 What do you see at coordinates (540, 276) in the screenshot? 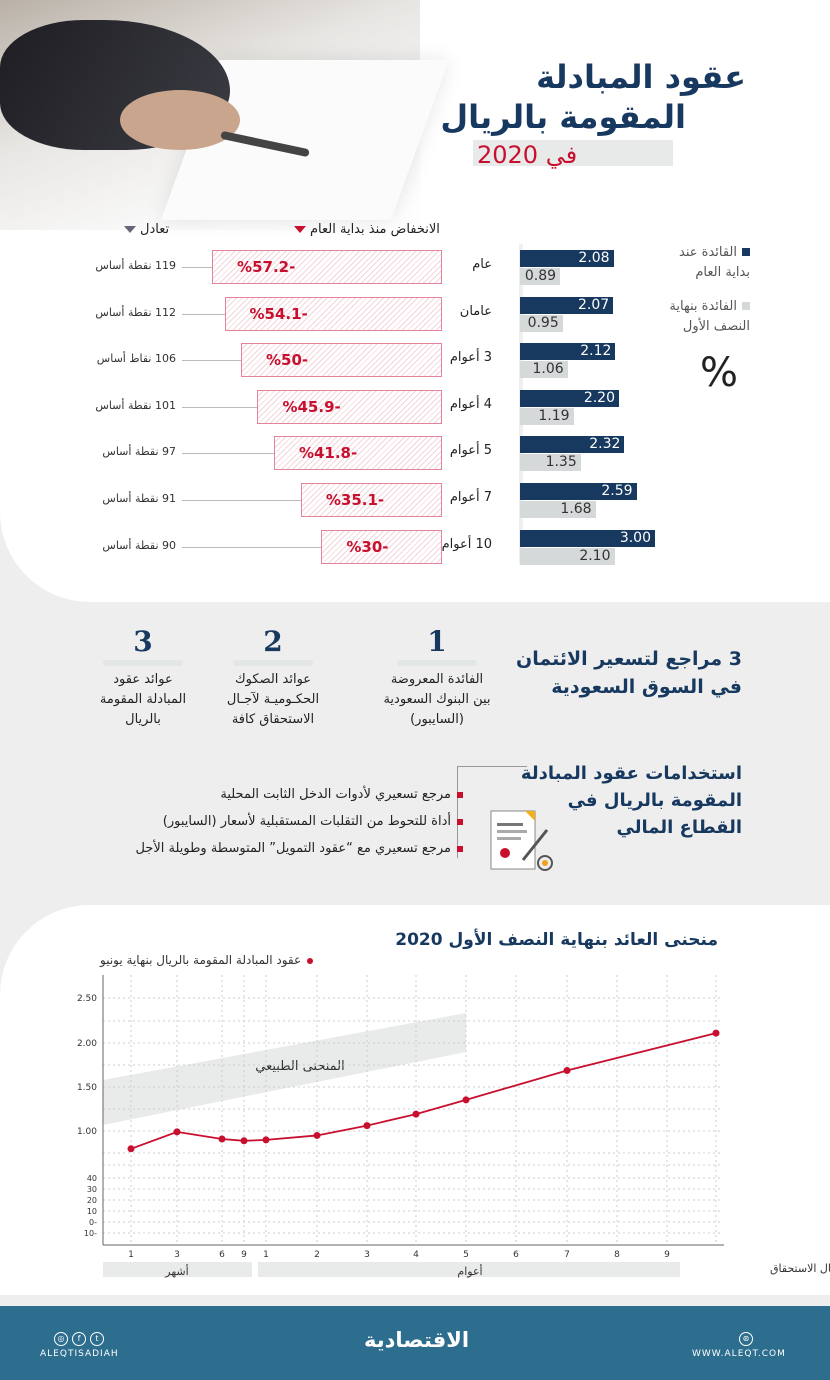
I see `bar-end-of-h1: 0.89` at bounding box center [540, 276].